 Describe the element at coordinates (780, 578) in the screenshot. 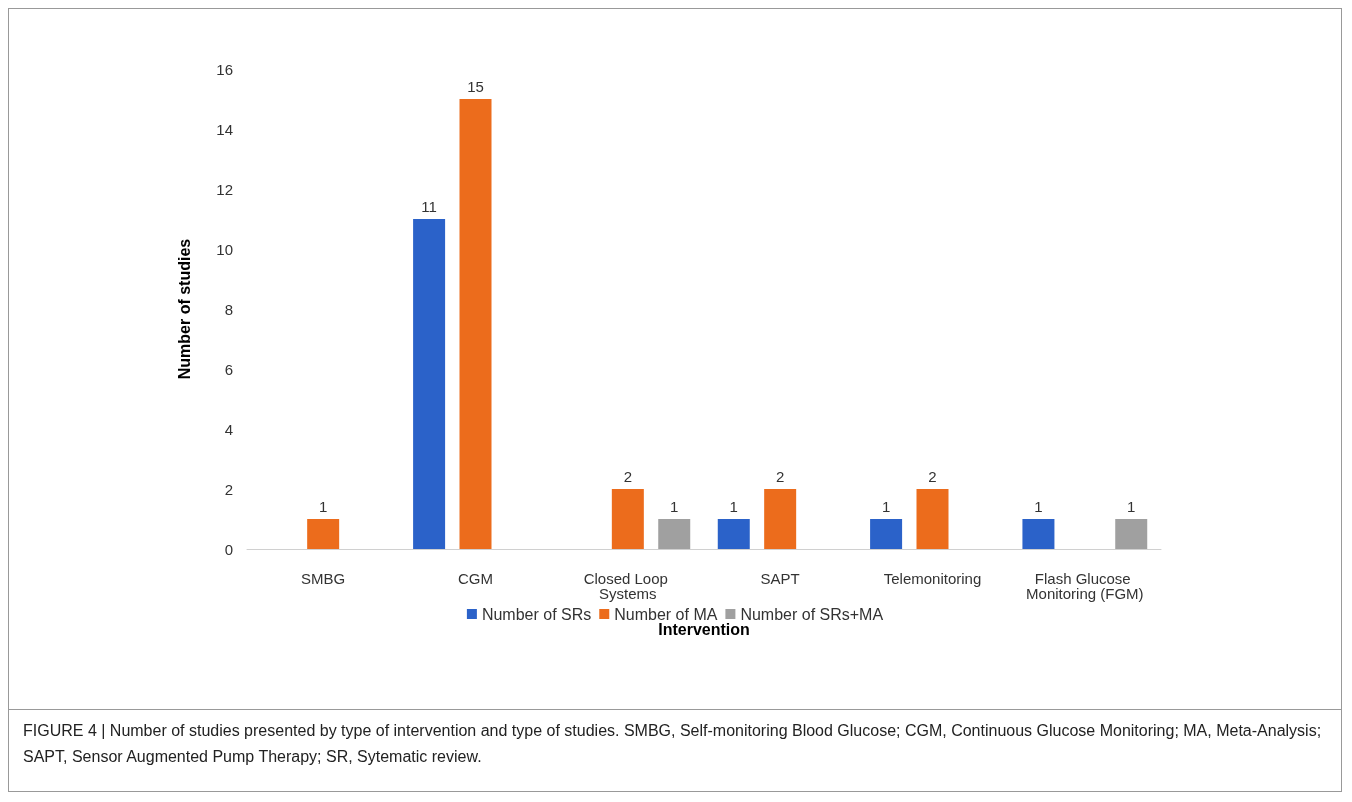

I see `x-tick-label: SAPT` at that location.